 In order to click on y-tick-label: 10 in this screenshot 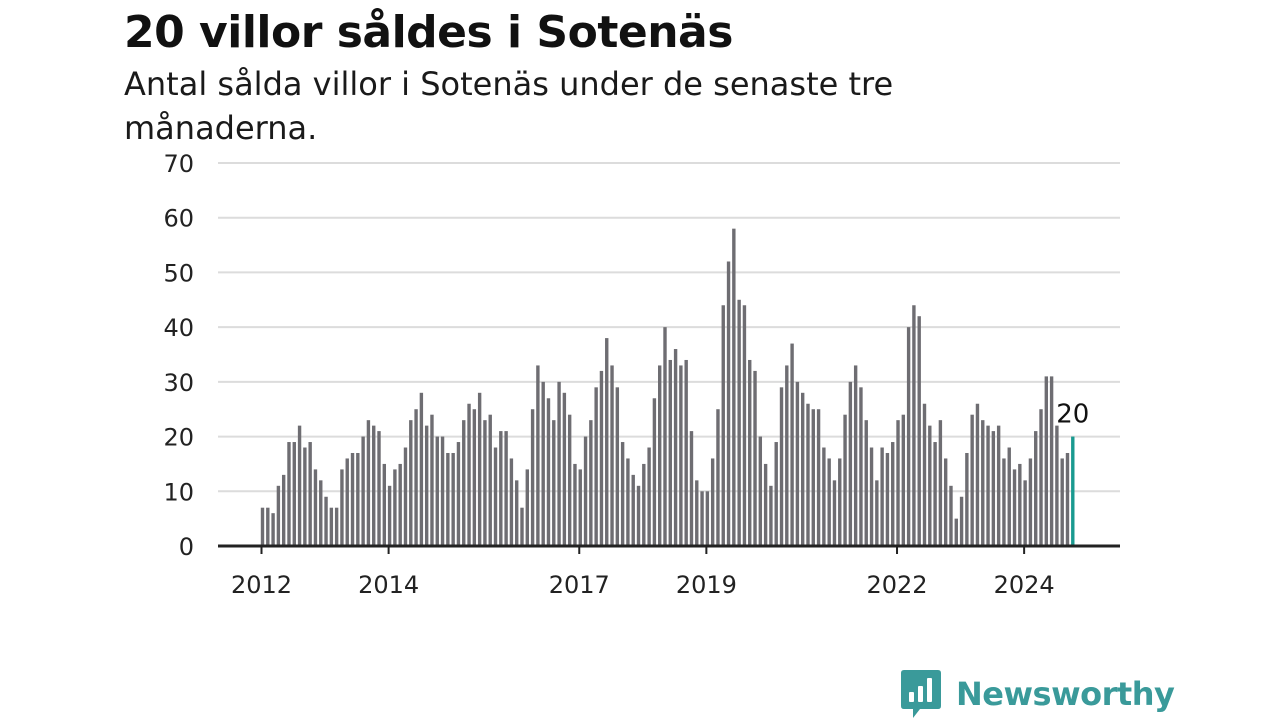, I will do `click(178, 492)`.